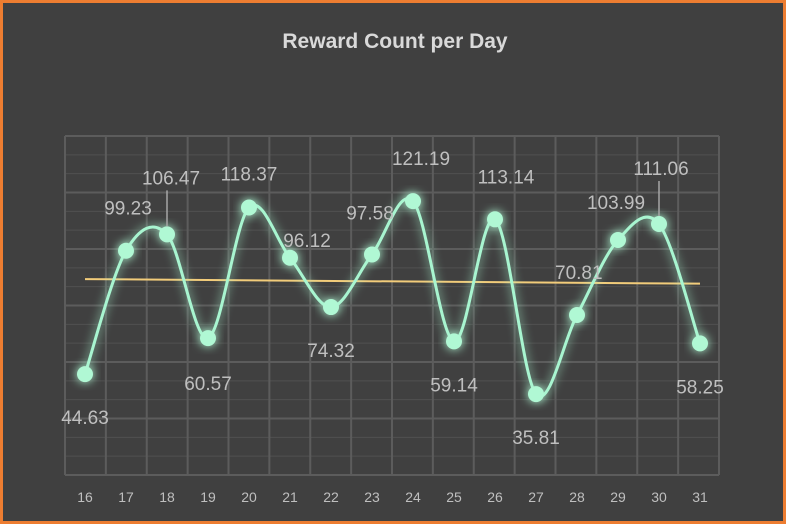  What do you see at coordinates (370, 213) in the screenshot?
I see `data-label: 97.58` at bounding box center [370, 213].